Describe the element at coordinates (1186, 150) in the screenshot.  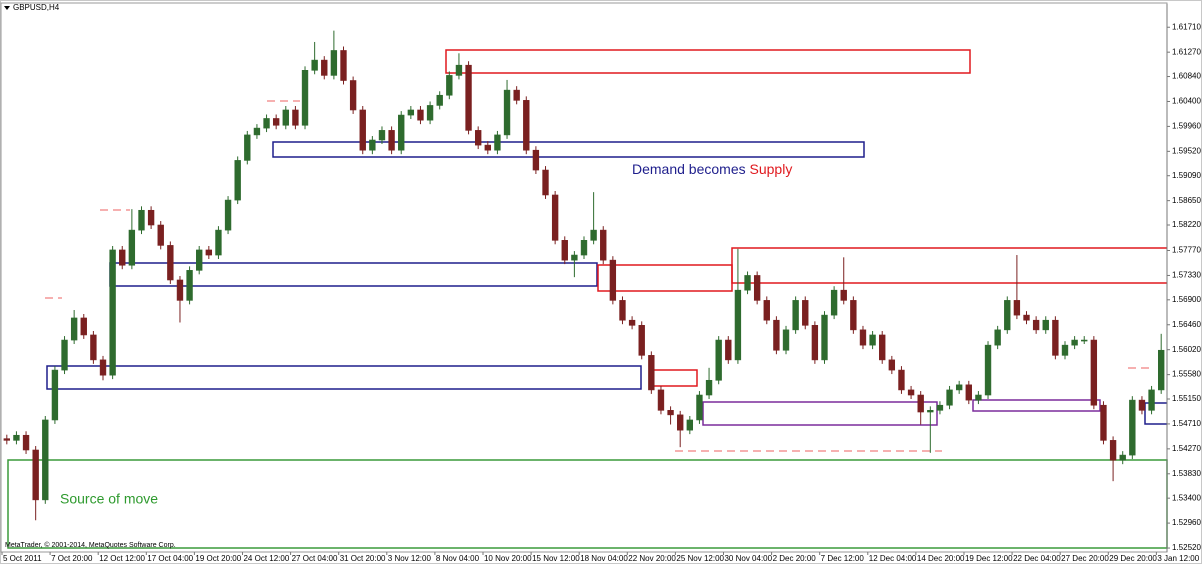
I see `y-tick-label: 1.59520` at that location.